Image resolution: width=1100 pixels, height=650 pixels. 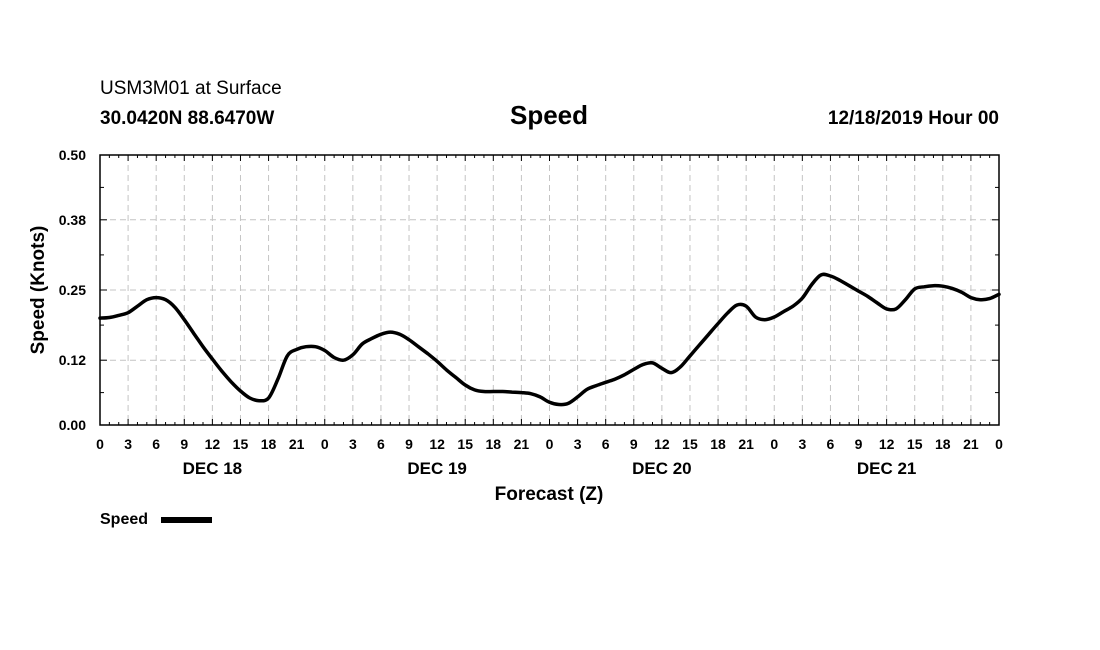 What do you see at coordinates (887, 468) in the screenshot?
I see `day-label: DEC 21` at bounding box center [887, 468].